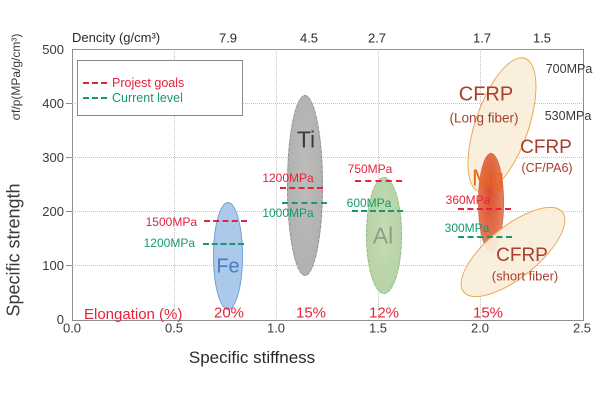 The image size is (600, 400). What do you see at coordinates (525, 276) in the screenshot?
I see `cfrp-short-fiber-subtitle: (short fiber)` at bounding box center [525, 276].